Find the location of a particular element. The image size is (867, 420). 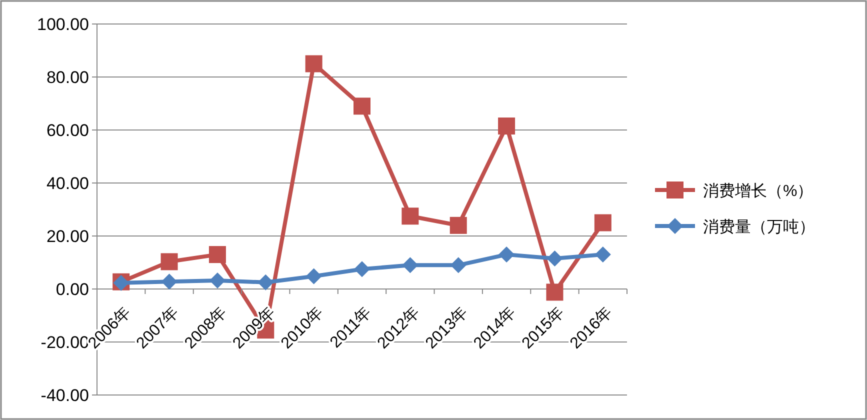

y-tick-label: -40.00 is located at coordinates (64, 395).